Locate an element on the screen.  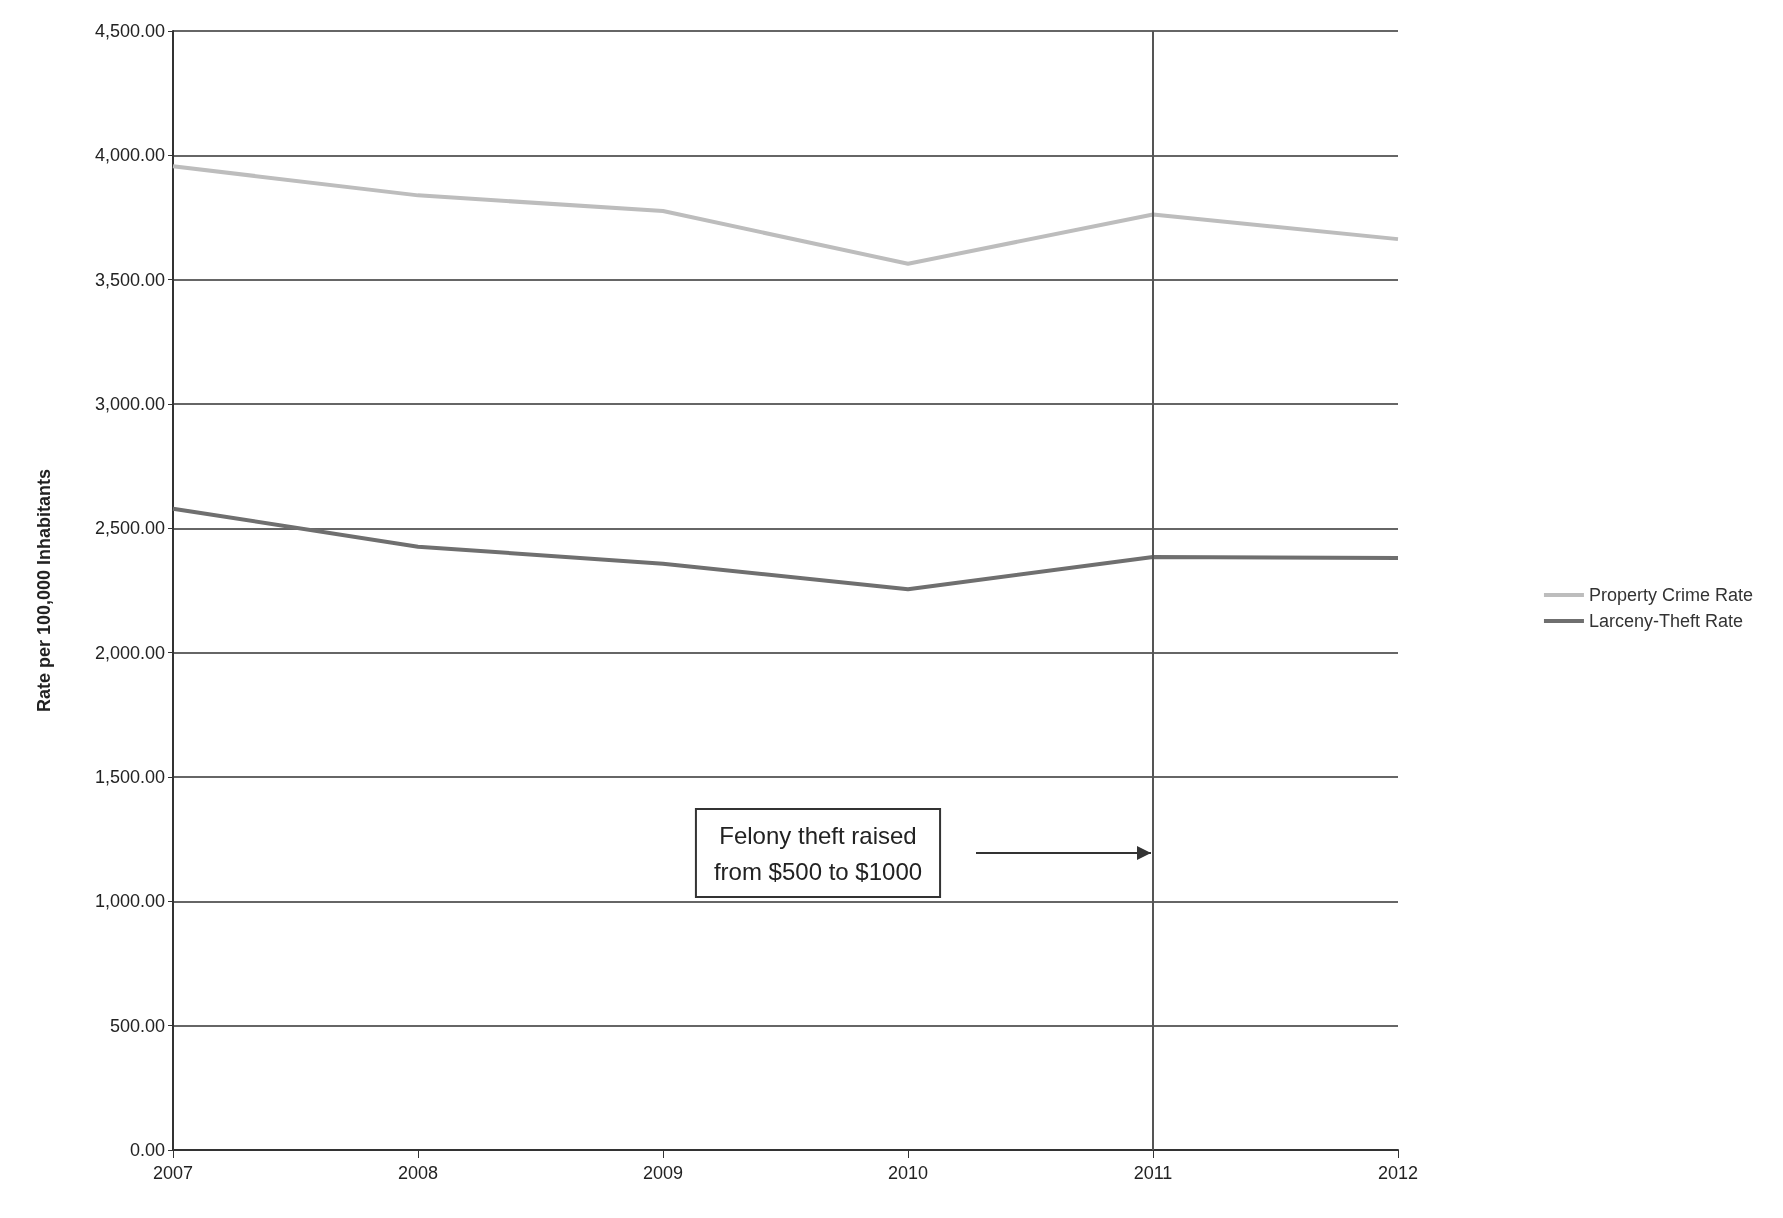
y-tick-label: 2,000.00 is located at coordinates (129, 652).